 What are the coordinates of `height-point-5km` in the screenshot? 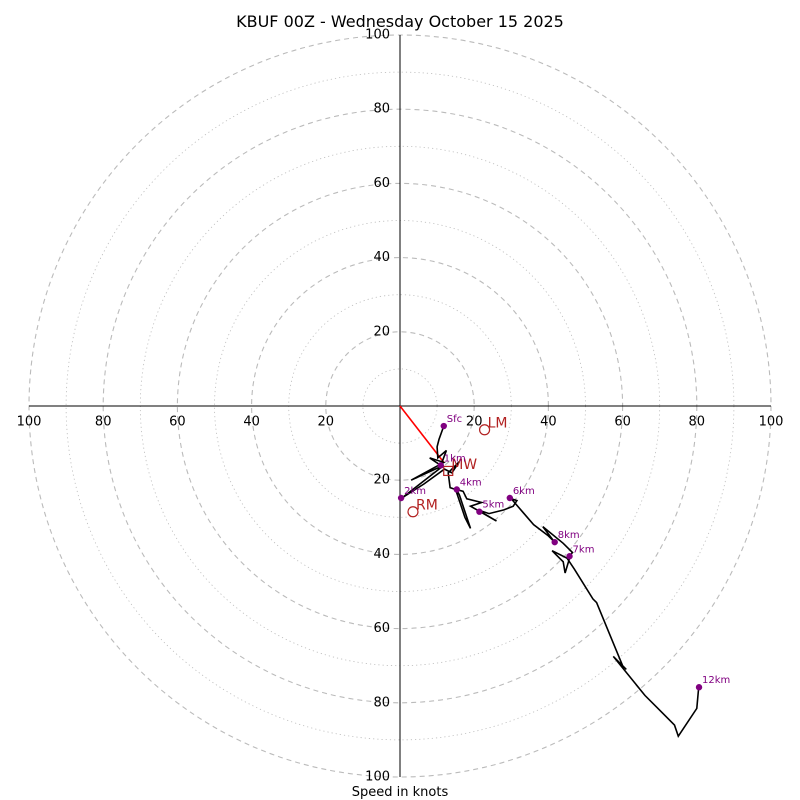 It's located at (479, 511).